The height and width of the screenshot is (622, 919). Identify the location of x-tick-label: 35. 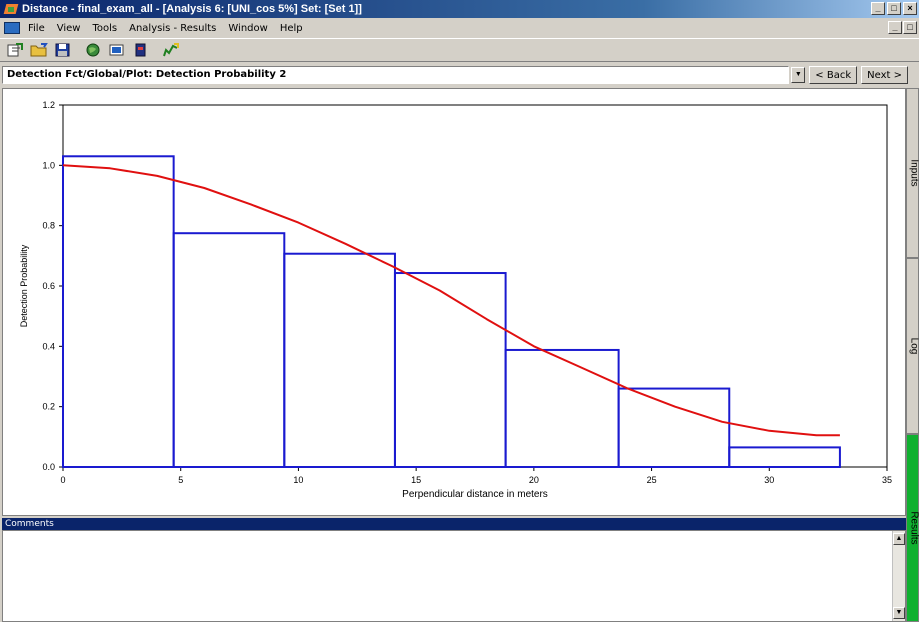
(887, 480).